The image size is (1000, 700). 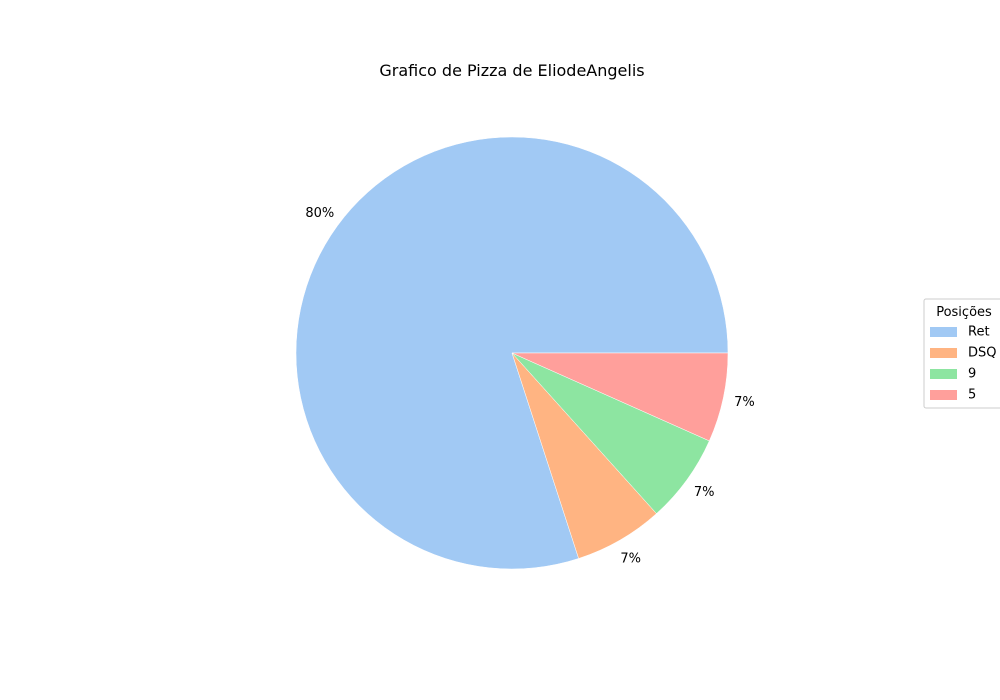 I want to click on legend: Posições Ret DSQ 9 5, so click(x=961, y=353).